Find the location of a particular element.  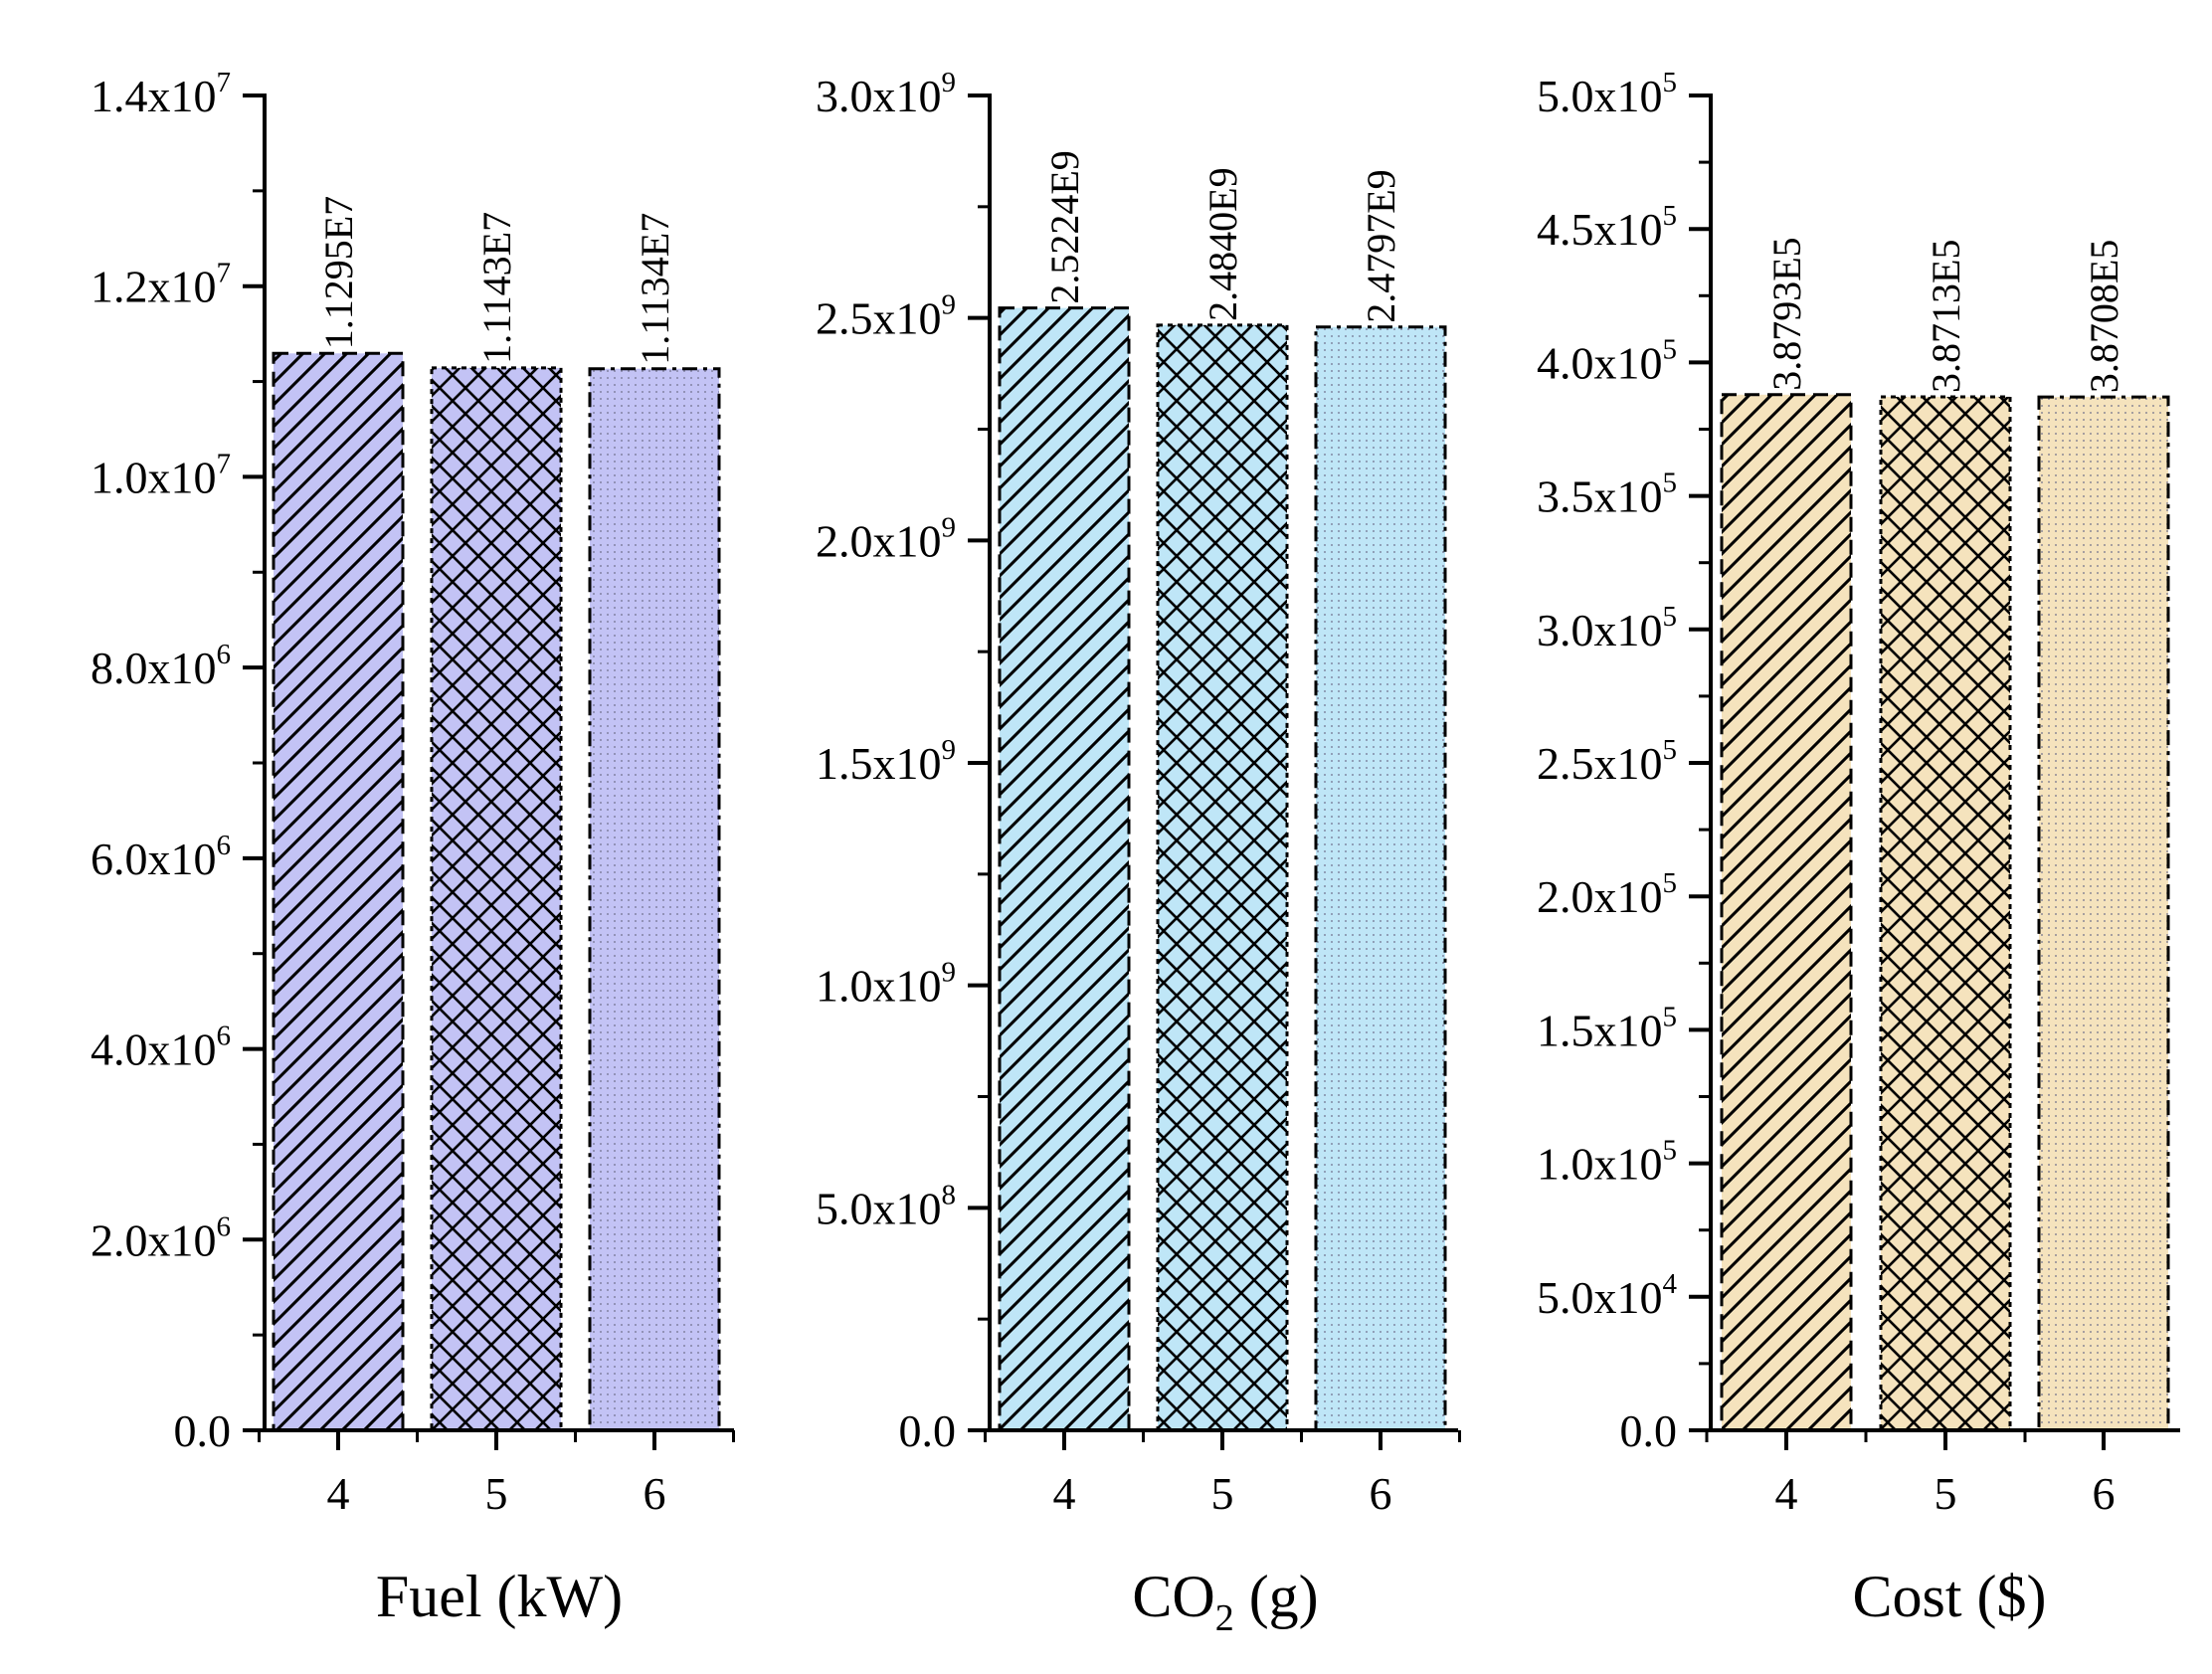

y-tick-label: 4.5x10⁵ is located at coordinates (1607, 227).